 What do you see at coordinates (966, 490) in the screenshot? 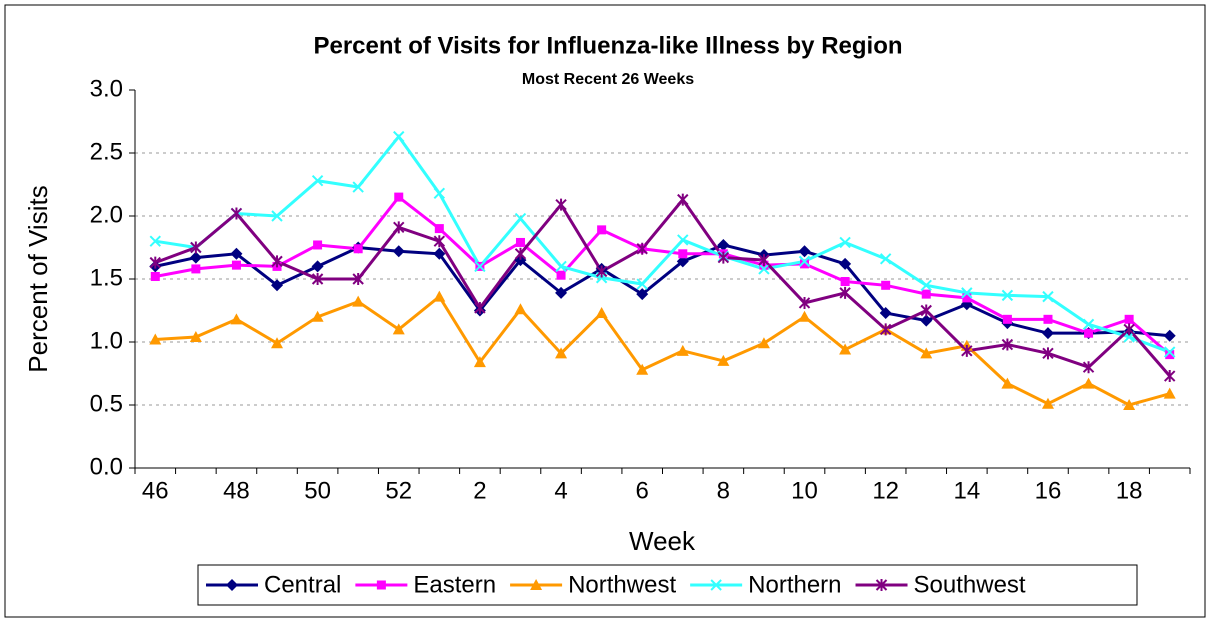
I see `x-tick-label: 14` at bounding box center [966, 490].